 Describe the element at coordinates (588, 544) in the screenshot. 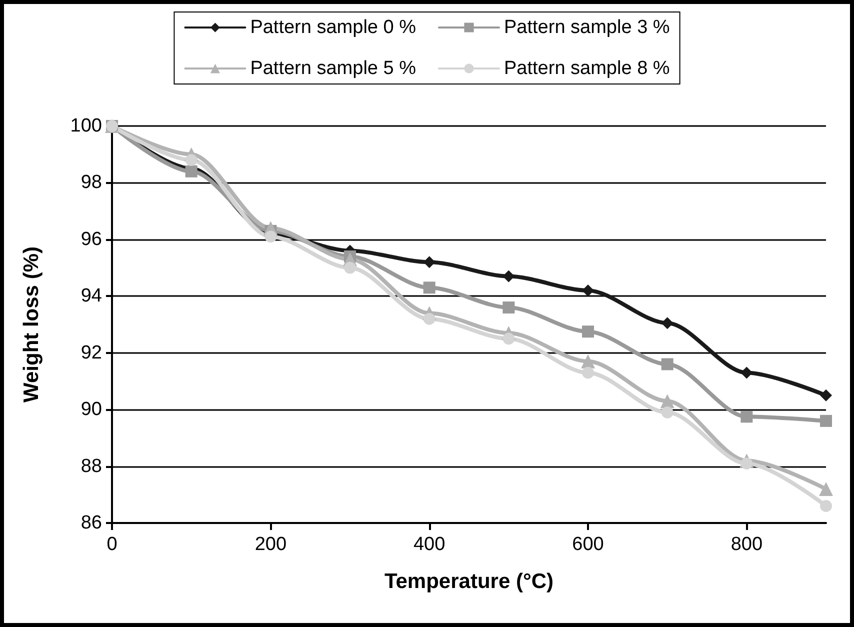

I see `x-tick-label: 600` at that location.